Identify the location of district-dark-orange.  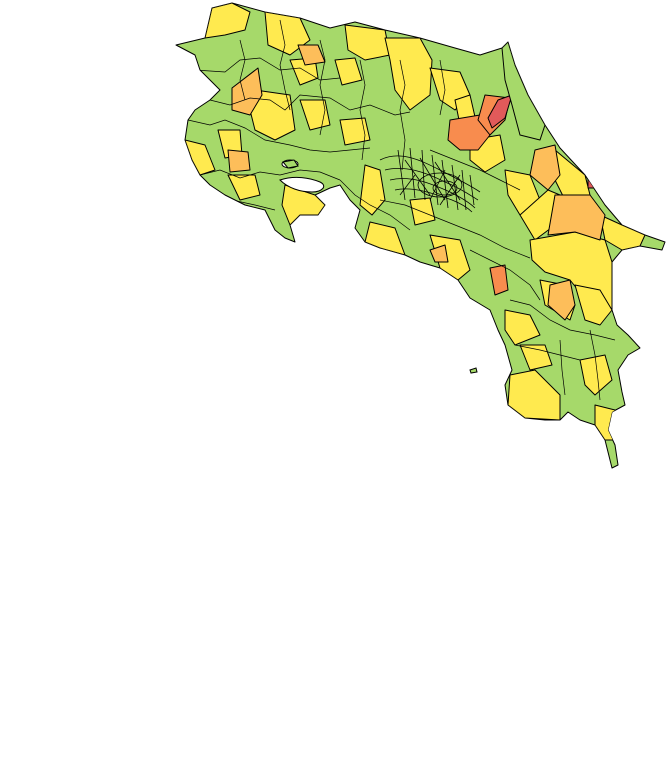
(499, 280).